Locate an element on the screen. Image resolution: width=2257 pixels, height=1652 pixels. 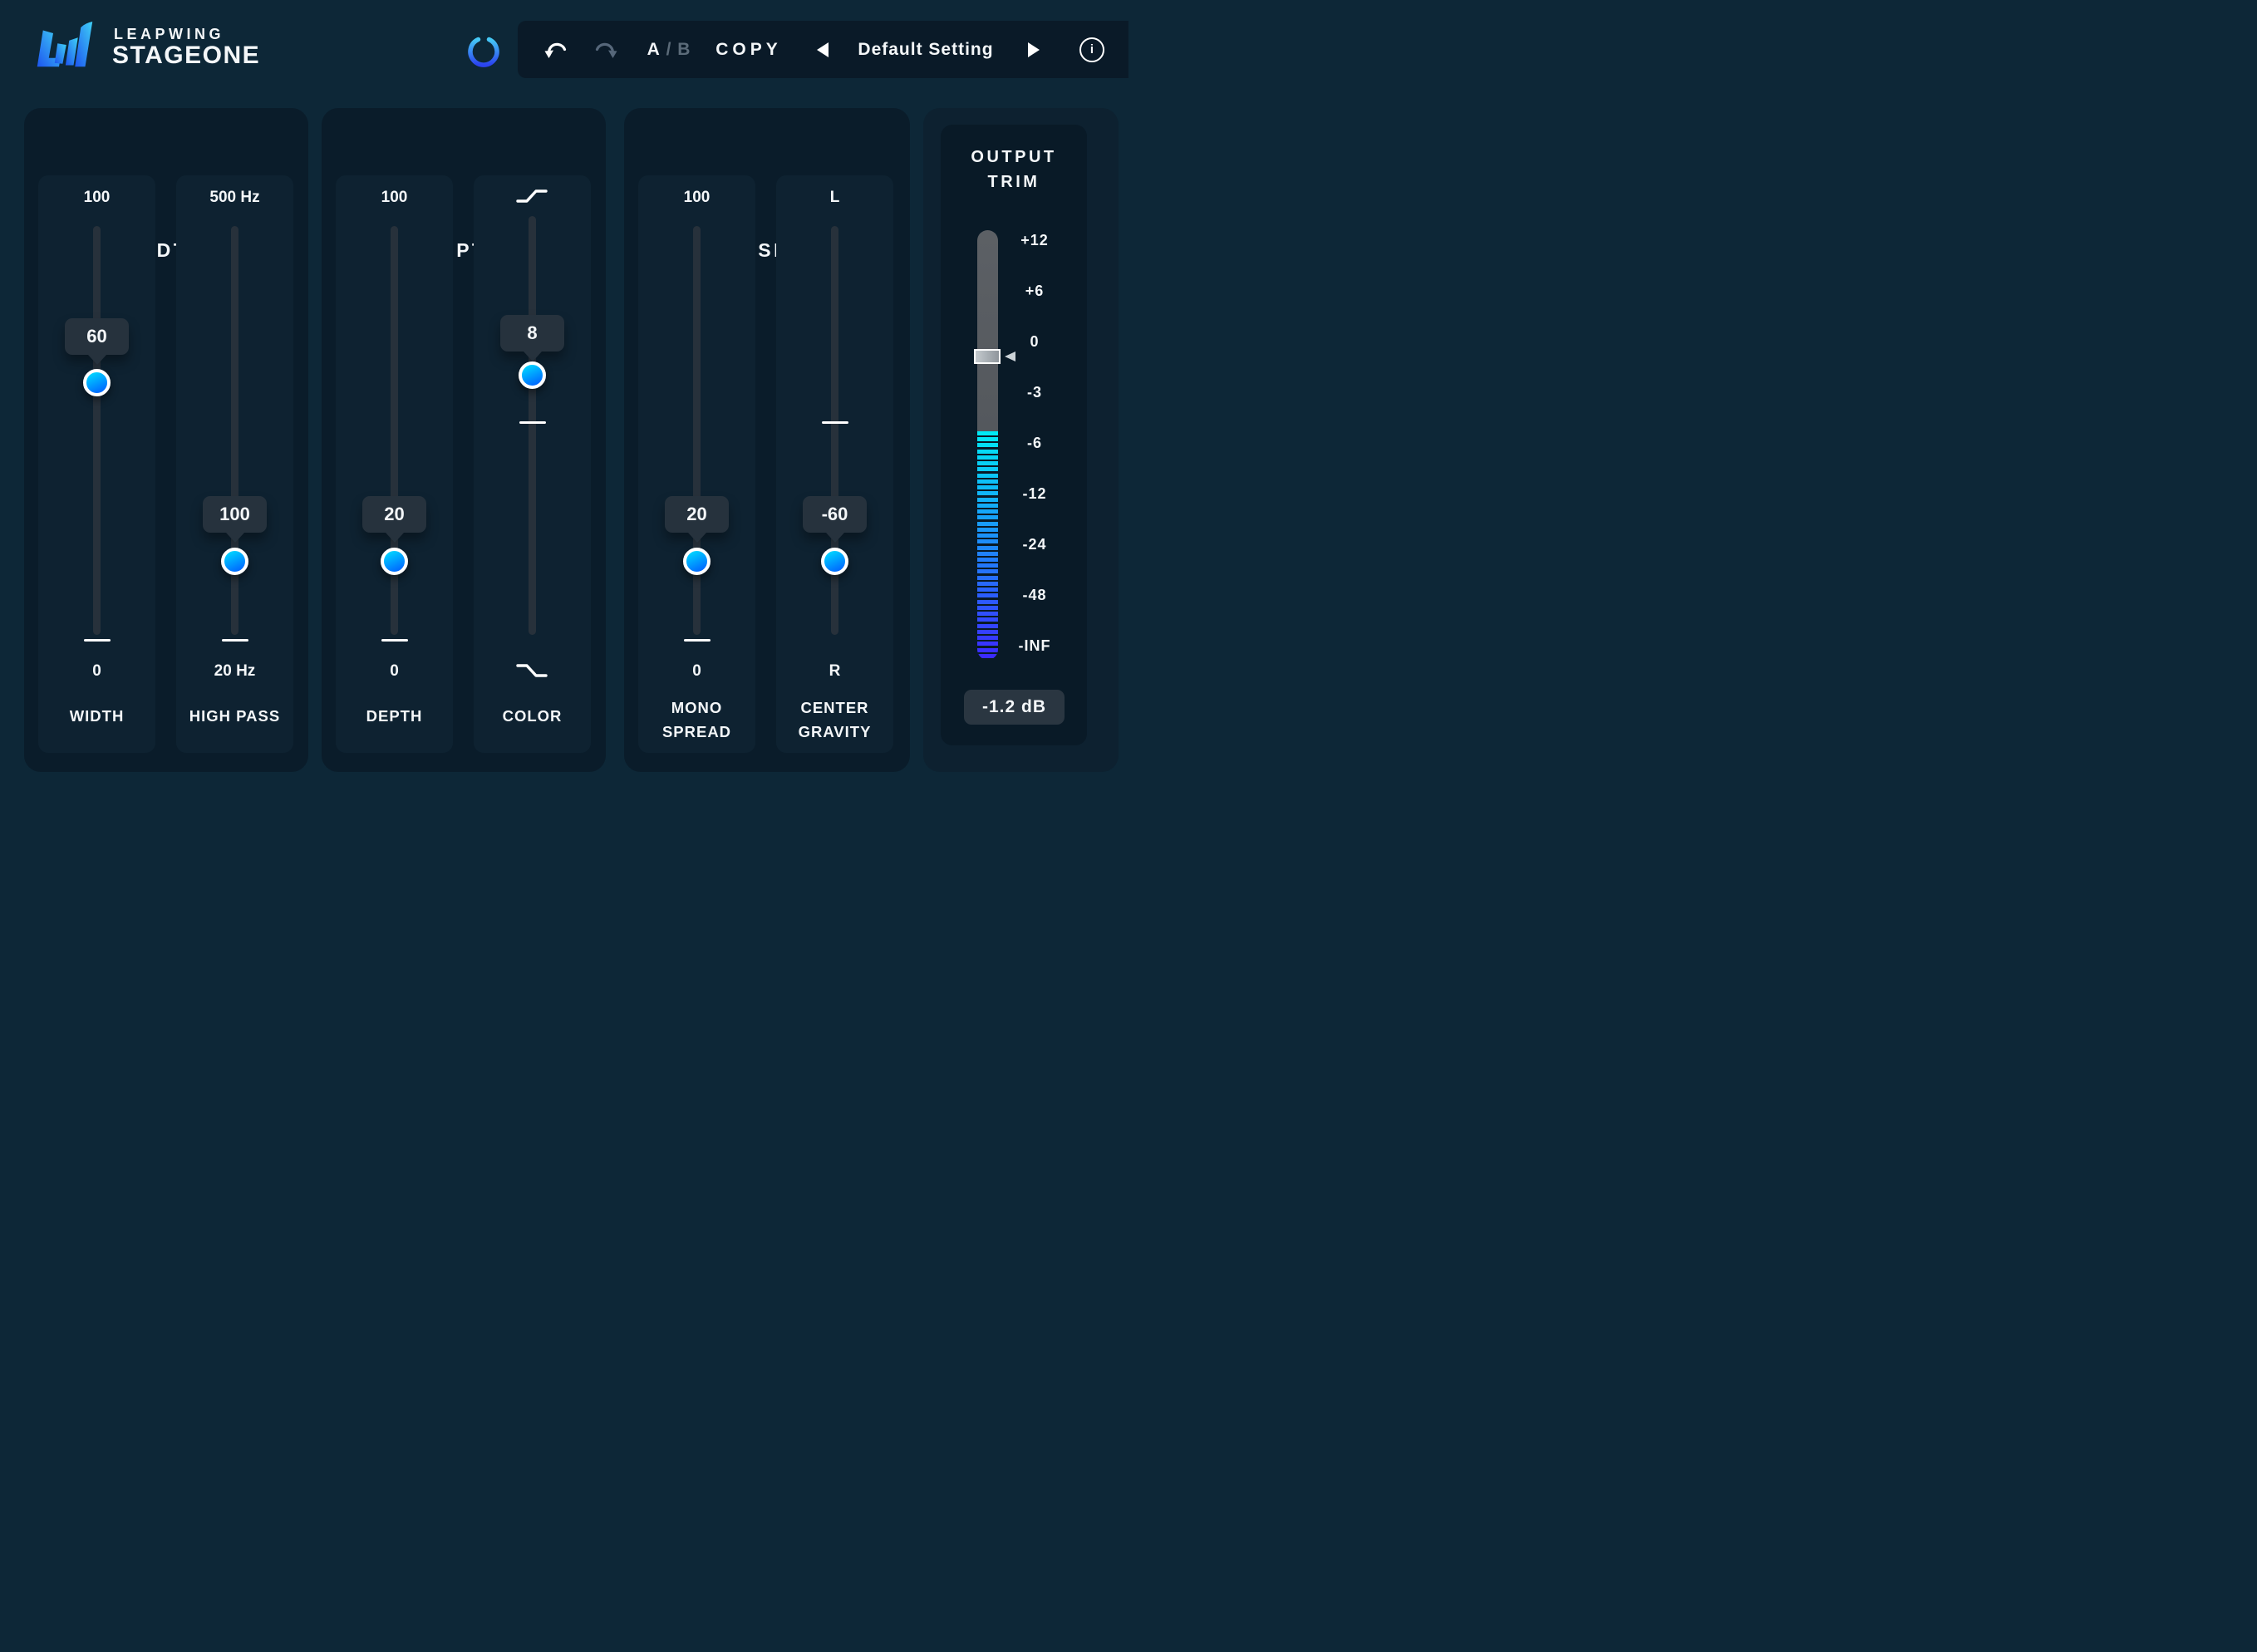
width-panel: WIDTH 100 60 0 WIDTH 500 Hz 100 20 Hz is located at coordinates (166, 440).